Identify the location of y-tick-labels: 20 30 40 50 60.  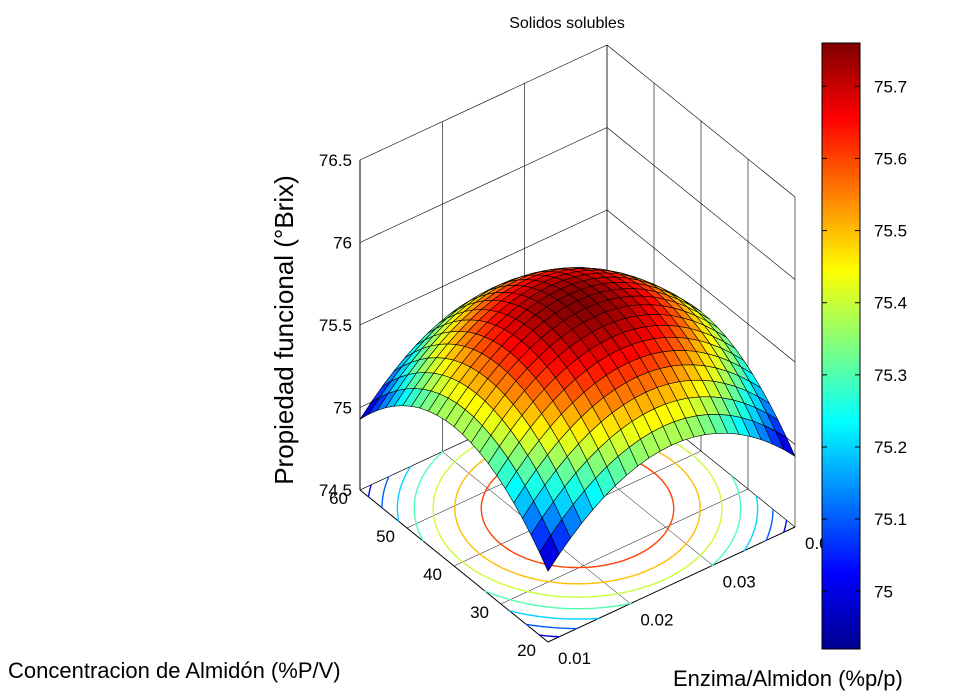
(432, 574).